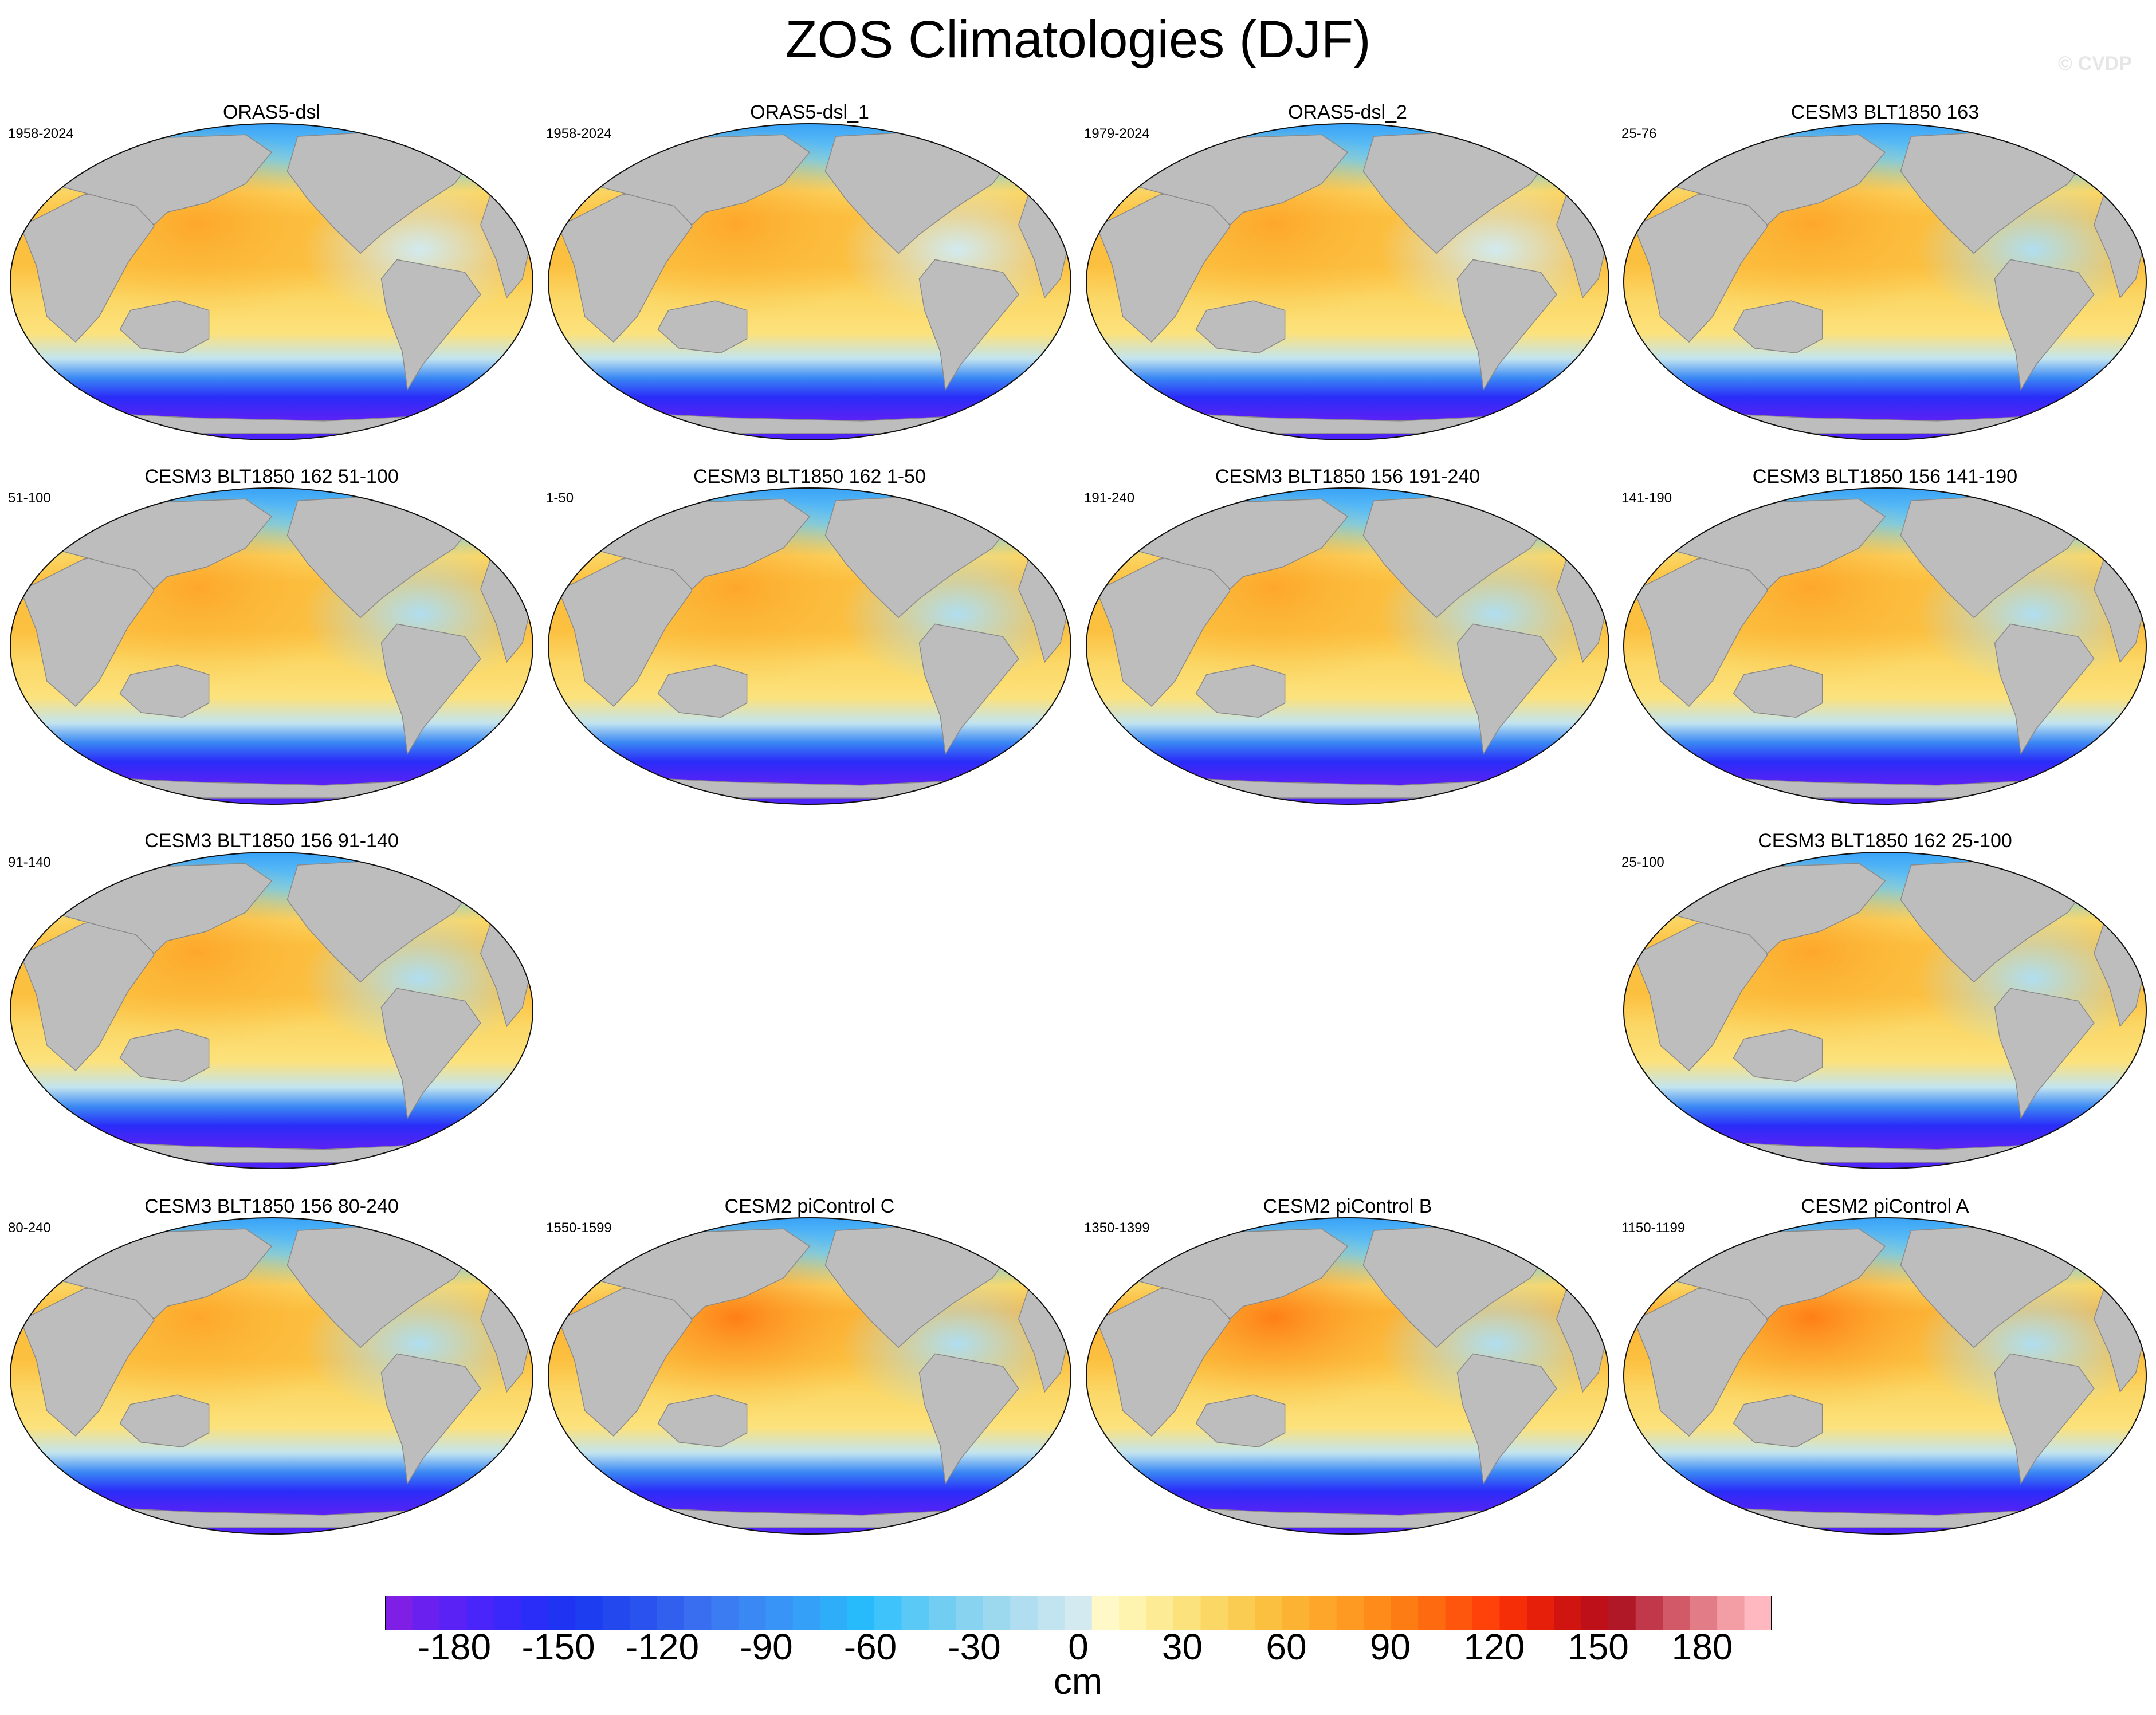 The width and height of the screenshot is (2156, 1715). What do you see at coordinates (1642, 862) in the screenshot?
I see `panel-years: 25-100` at bounding box center [1642, 862].